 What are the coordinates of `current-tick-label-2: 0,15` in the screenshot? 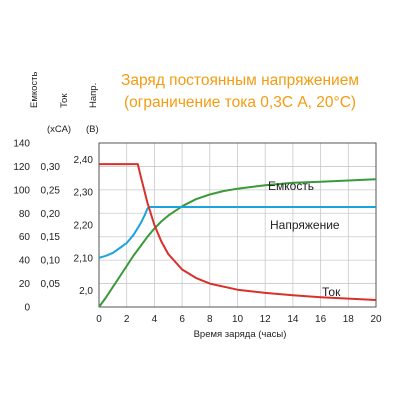 It's located at (51, 237).